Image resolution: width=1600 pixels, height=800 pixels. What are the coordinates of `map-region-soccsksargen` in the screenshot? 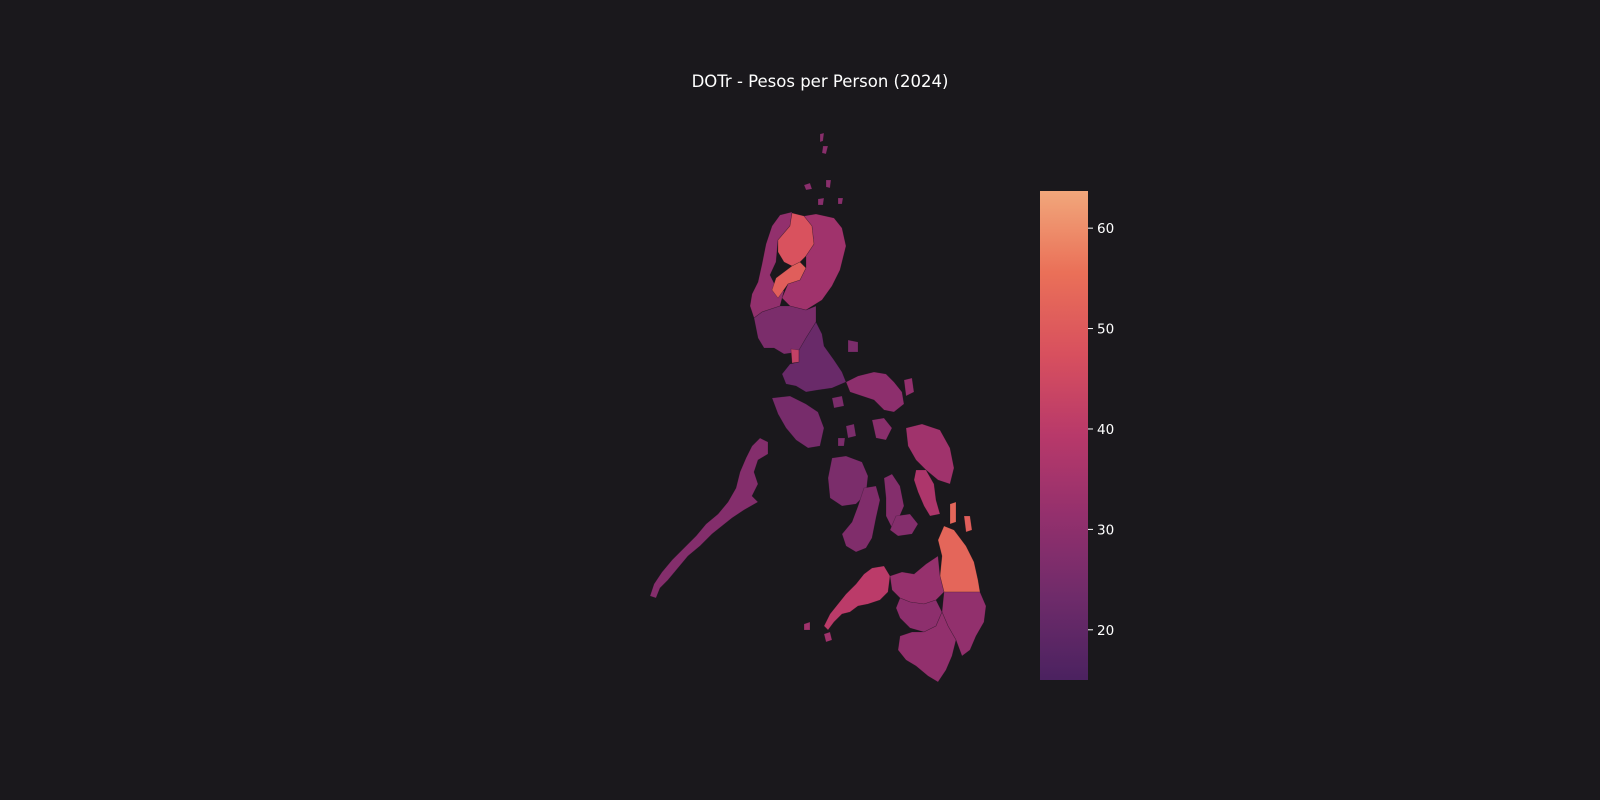 It's located at (927, 647).